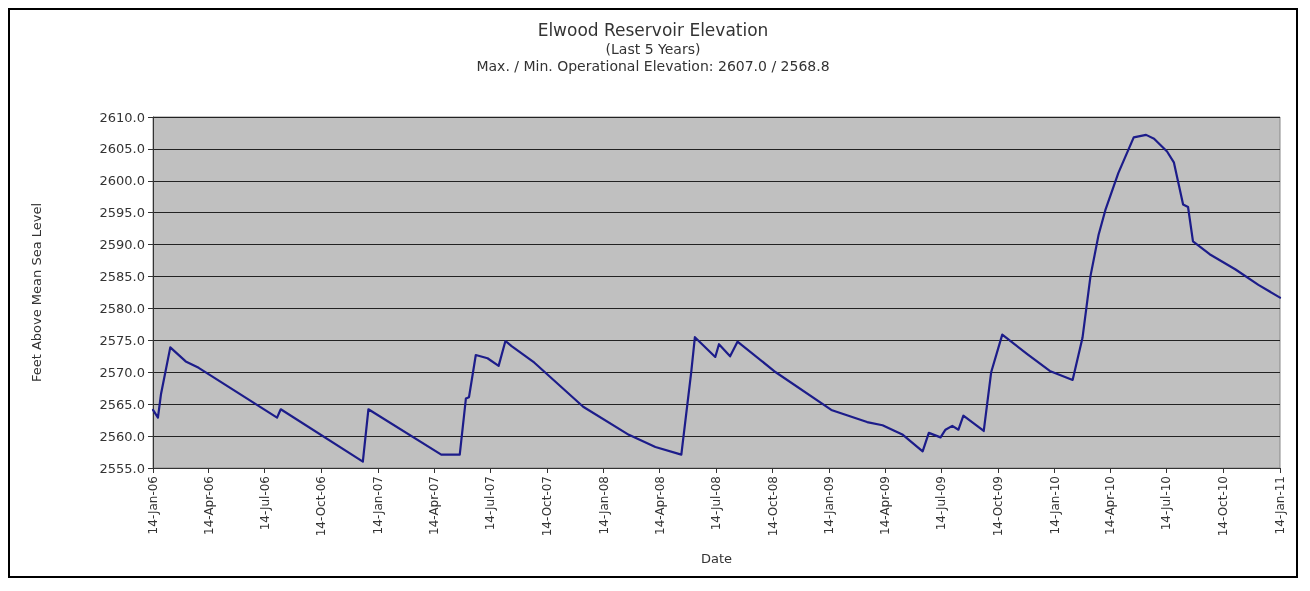  What do you see at coordinates (716, 558) in the screenshot?
I see `x-axis-title: Date` at bounding box center [716, 558].